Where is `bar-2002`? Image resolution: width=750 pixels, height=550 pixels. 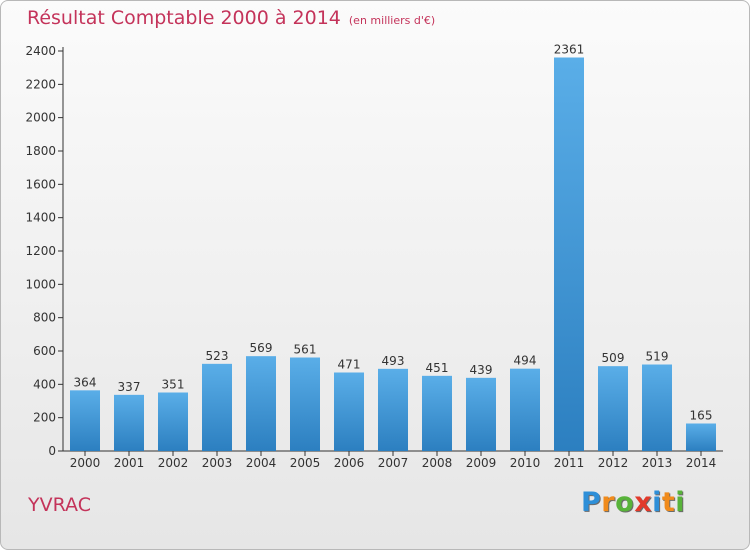
bar-2002 is located at coordinates (173, 421).